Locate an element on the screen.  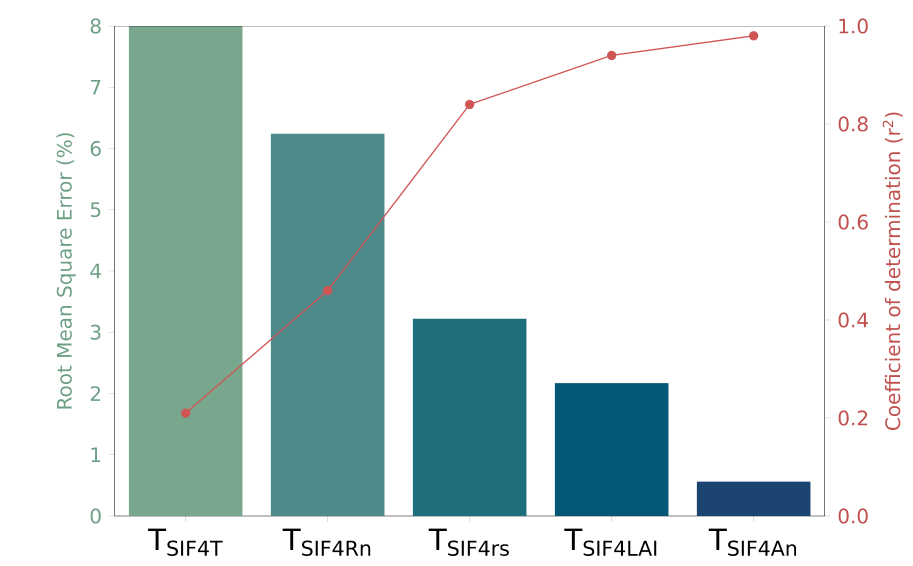
y-tick-label: 5 is located at coordinates (95, 210).